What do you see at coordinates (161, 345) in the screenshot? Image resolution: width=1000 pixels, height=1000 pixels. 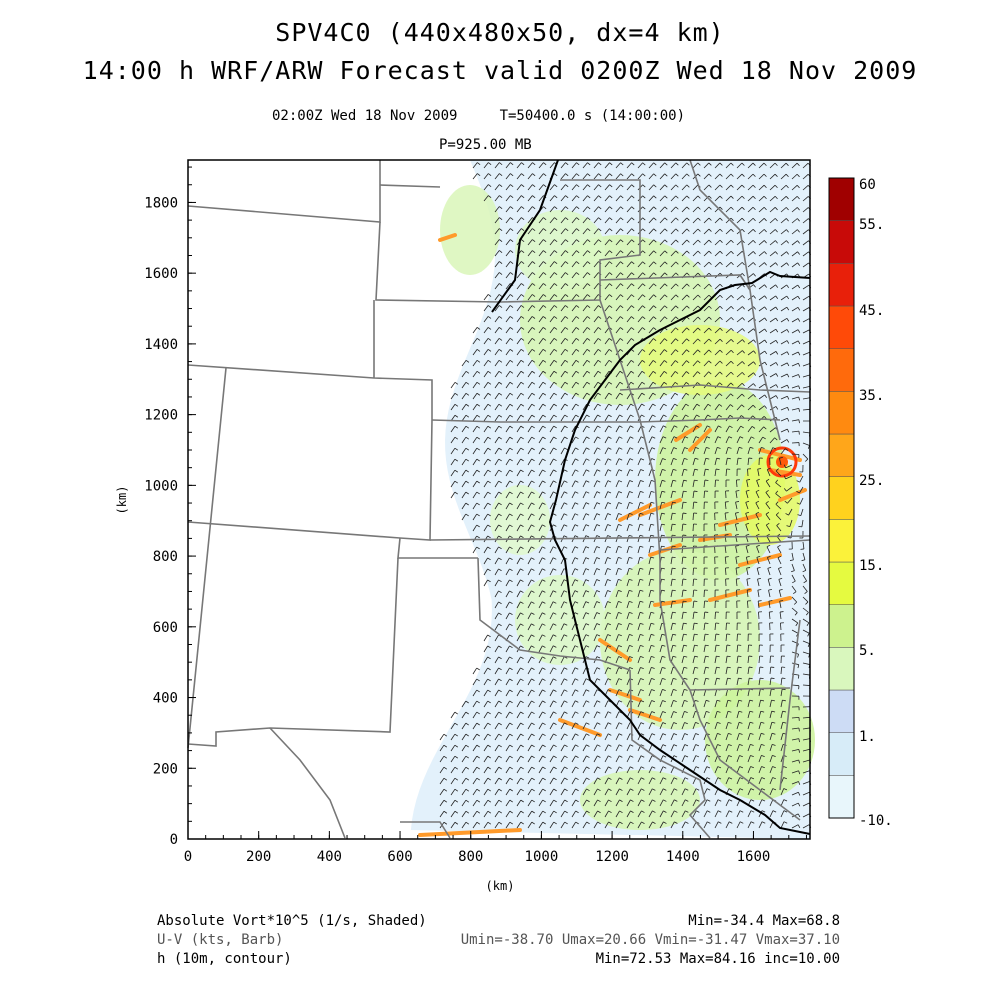 I see `y-tick-label: 1400` at bounding box center [161, 345].